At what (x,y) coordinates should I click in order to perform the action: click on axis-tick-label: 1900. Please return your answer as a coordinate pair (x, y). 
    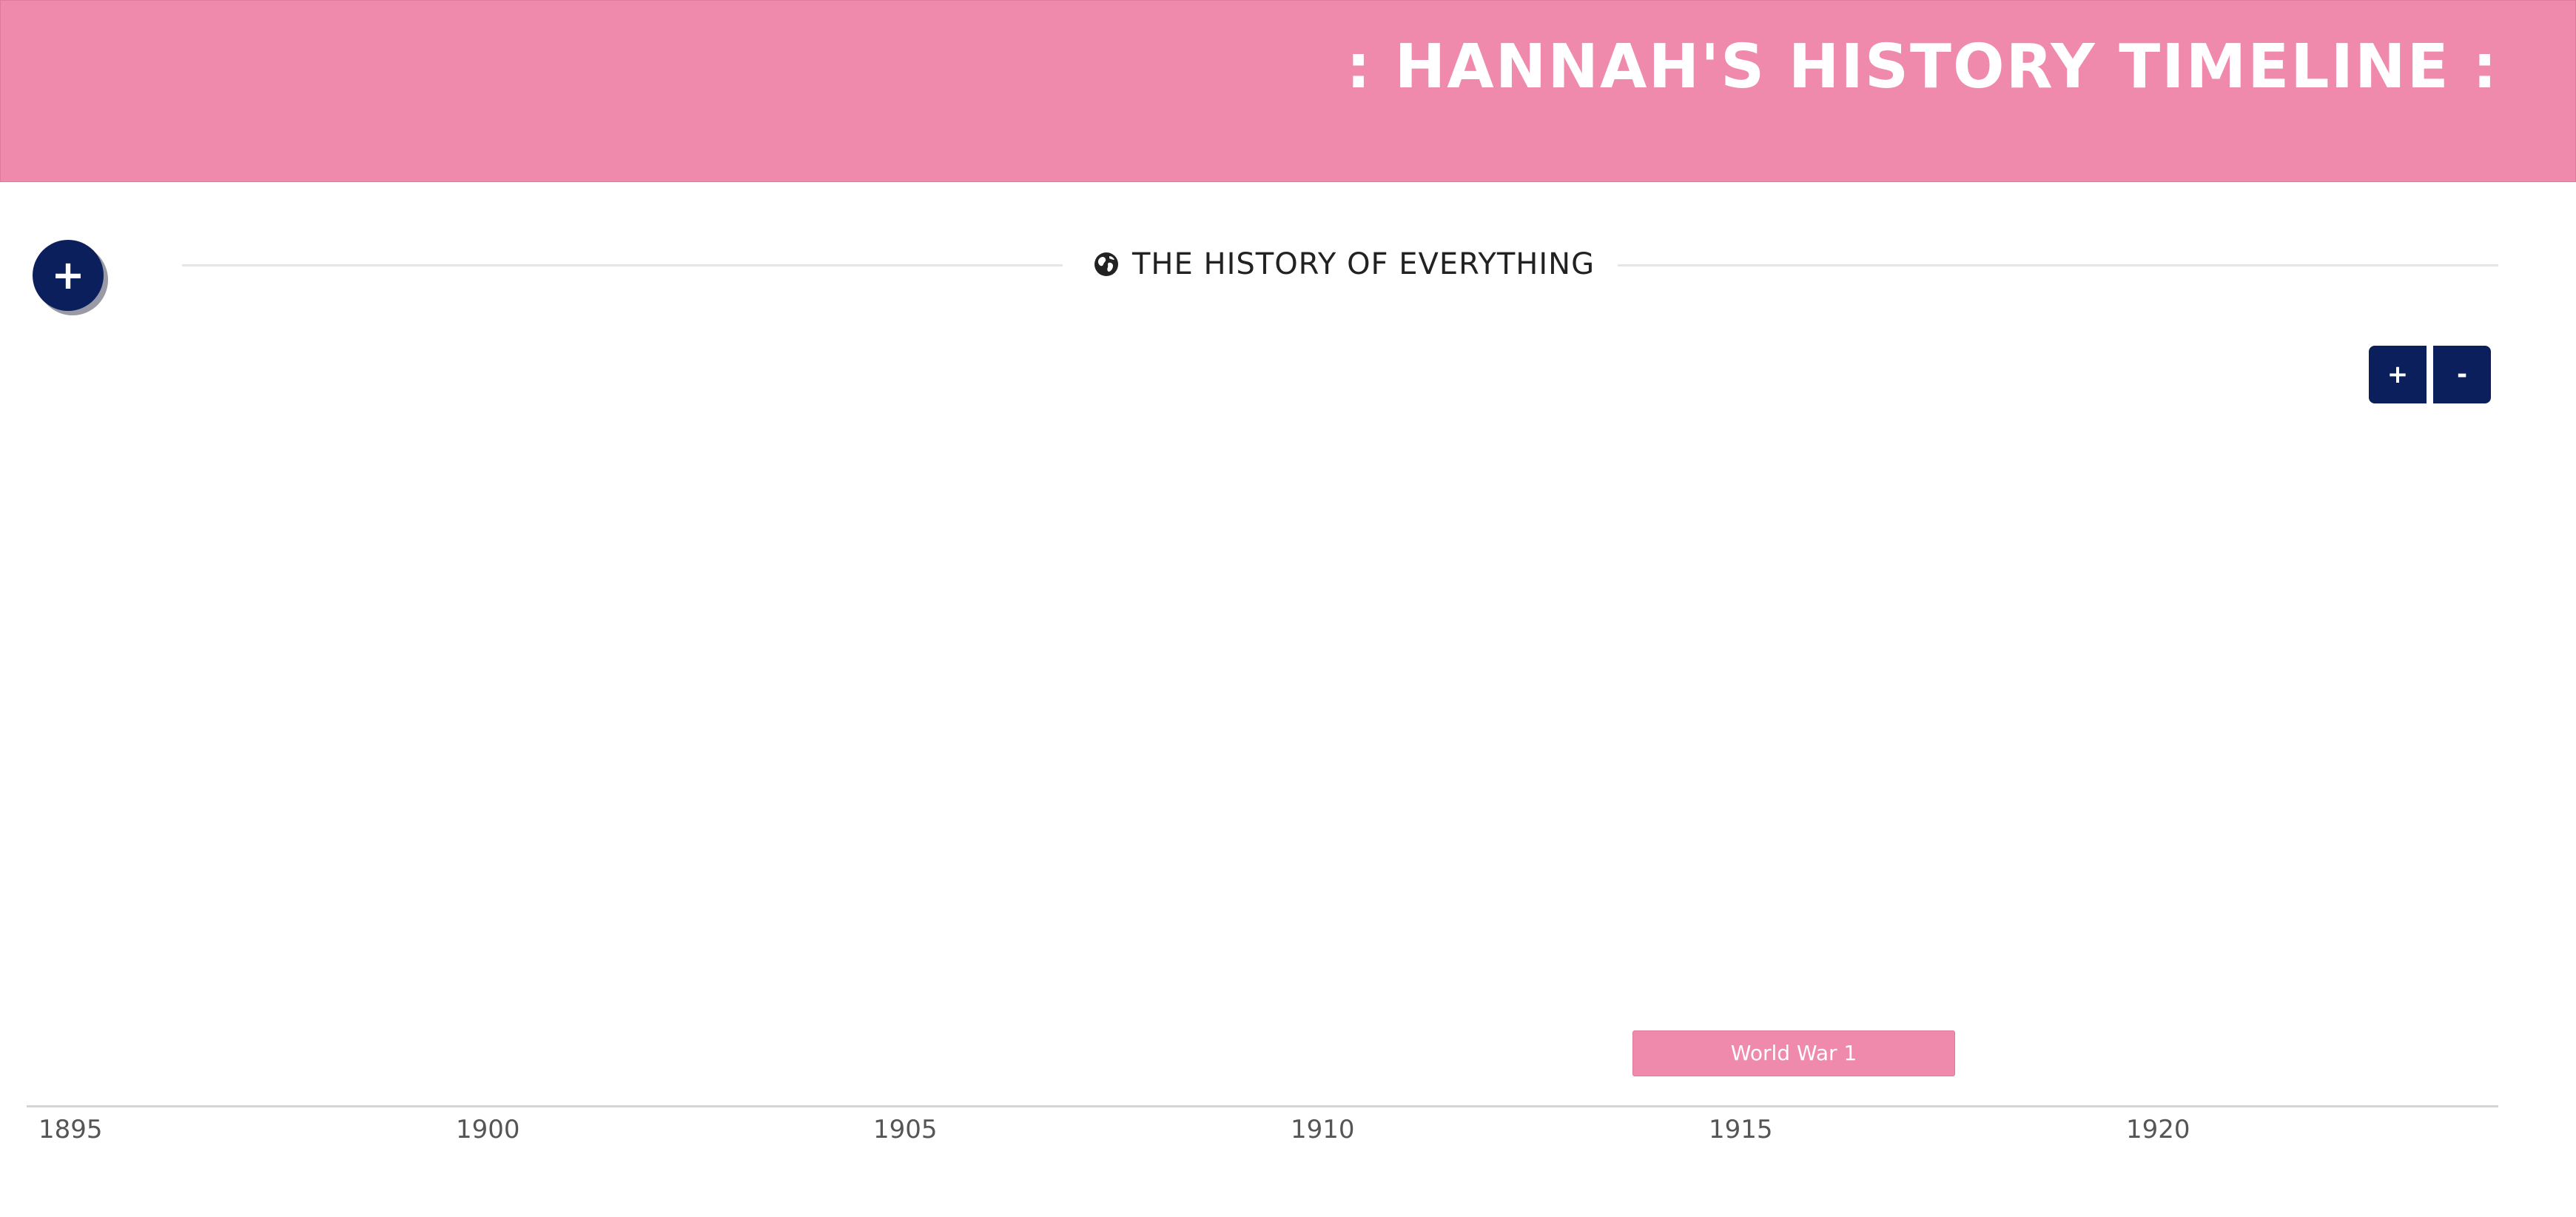
    Looking at the image, I should click on (488, 1129).